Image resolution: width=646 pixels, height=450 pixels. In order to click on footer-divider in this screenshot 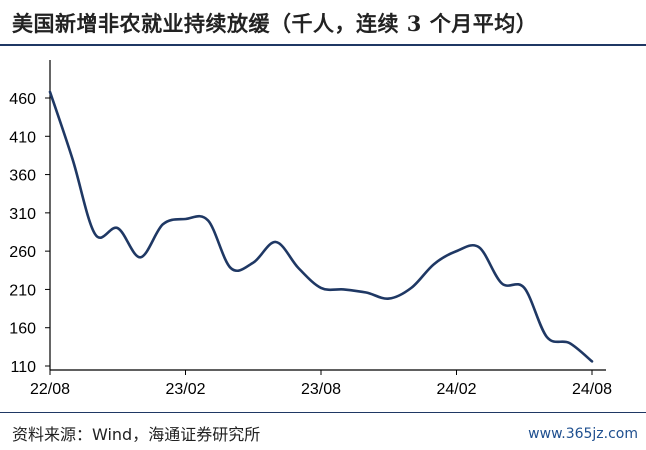, I will do `click(323, 412)`.